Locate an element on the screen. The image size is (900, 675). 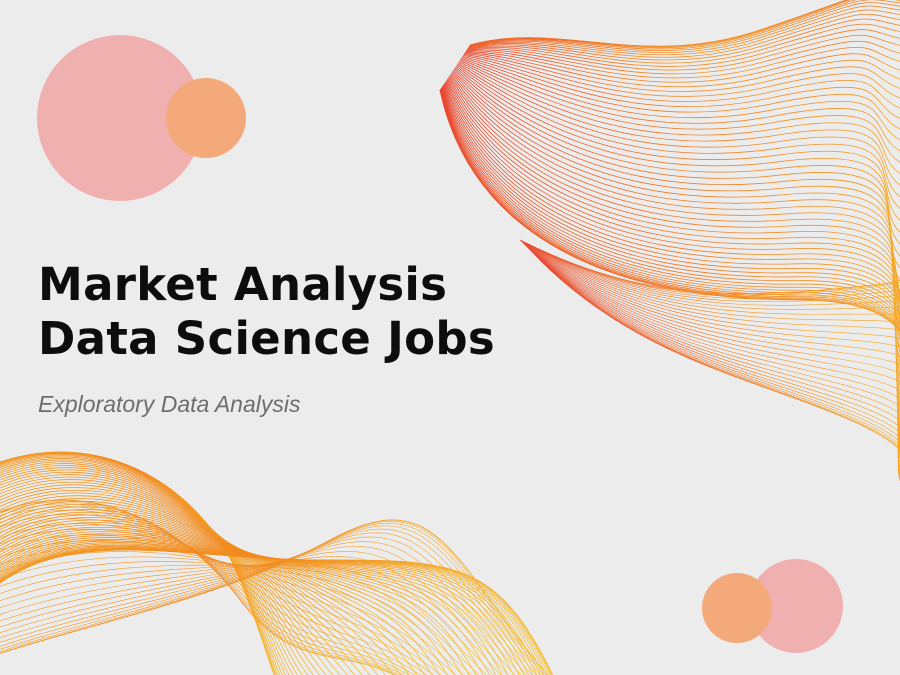
title-line-2: Data Science Jobs is located at coordinates (266, 338).